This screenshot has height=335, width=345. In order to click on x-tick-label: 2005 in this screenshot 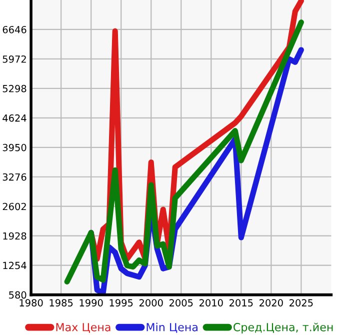, I will do `click(181, 302)`.